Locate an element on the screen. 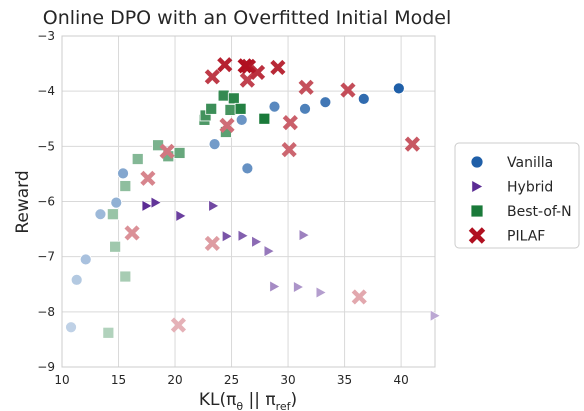 This screenshot has height=411, width=584. x-axis-label-end: ) is located at coordinates (294, 400).